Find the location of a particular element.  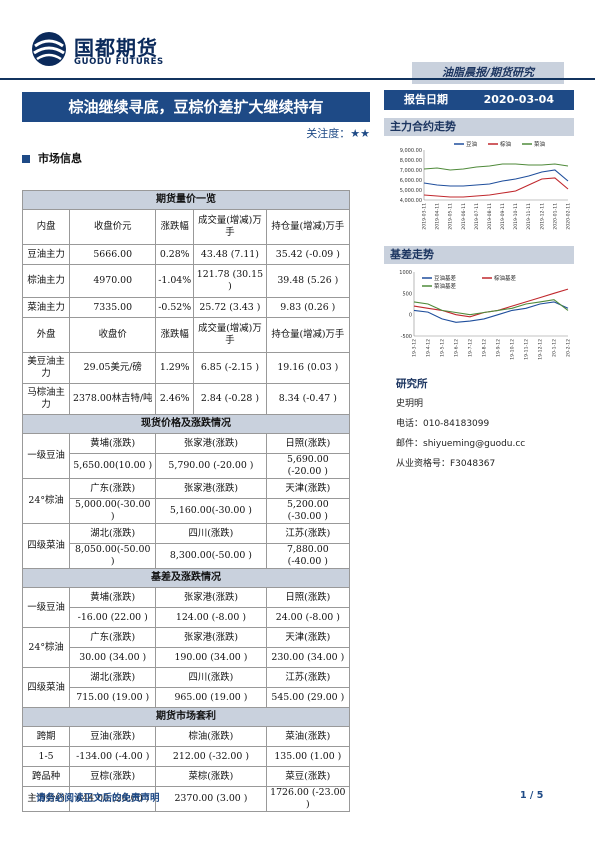

table-cell: 1726.00 (-23.00 ) is located at coordinates (308, 799).